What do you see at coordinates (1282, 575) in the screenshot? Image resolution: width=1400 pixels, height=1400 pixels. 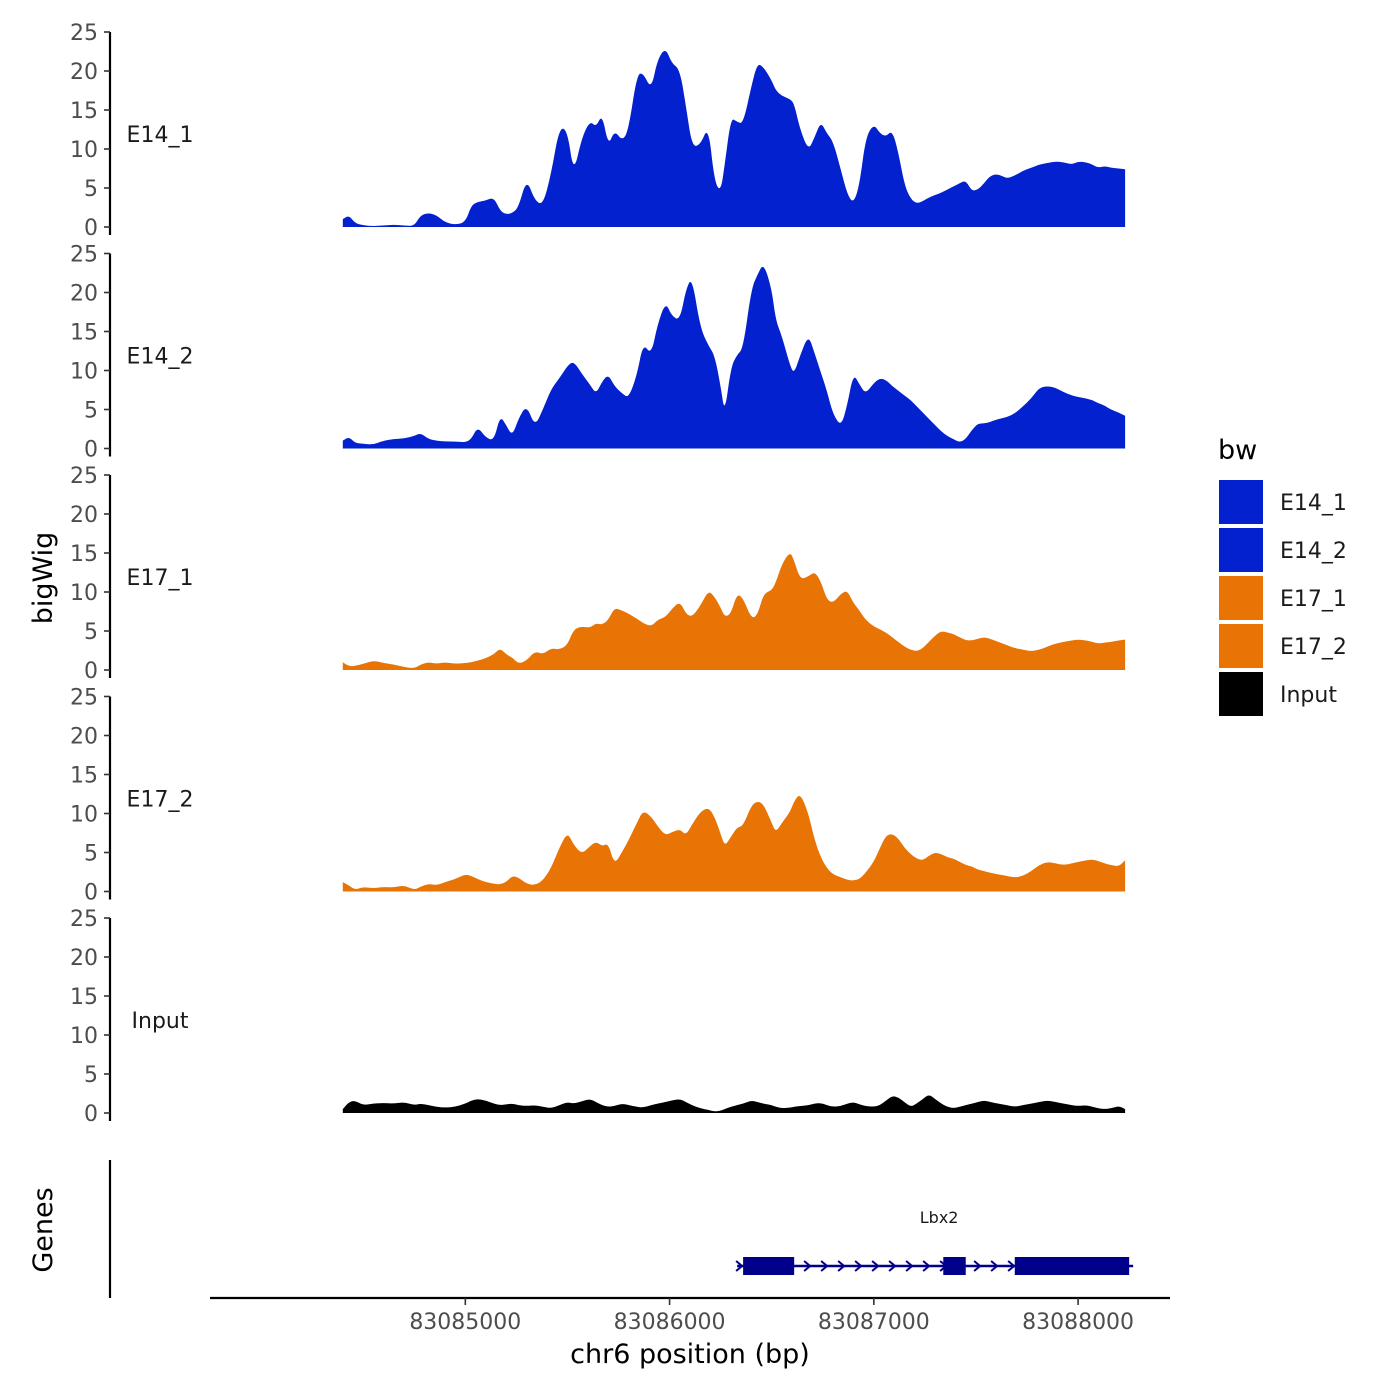 I see `legend: bw E14_1 E14_2 E17_1 E17_2 Input` at bounding box center [1282, 575].